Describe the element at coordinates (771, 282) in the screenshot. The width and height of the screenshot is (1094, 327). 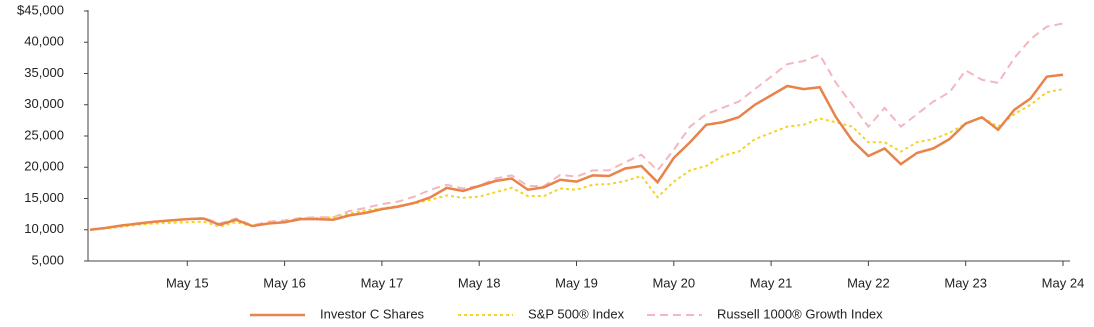
I see `x-tick-label: May 21` at that location.